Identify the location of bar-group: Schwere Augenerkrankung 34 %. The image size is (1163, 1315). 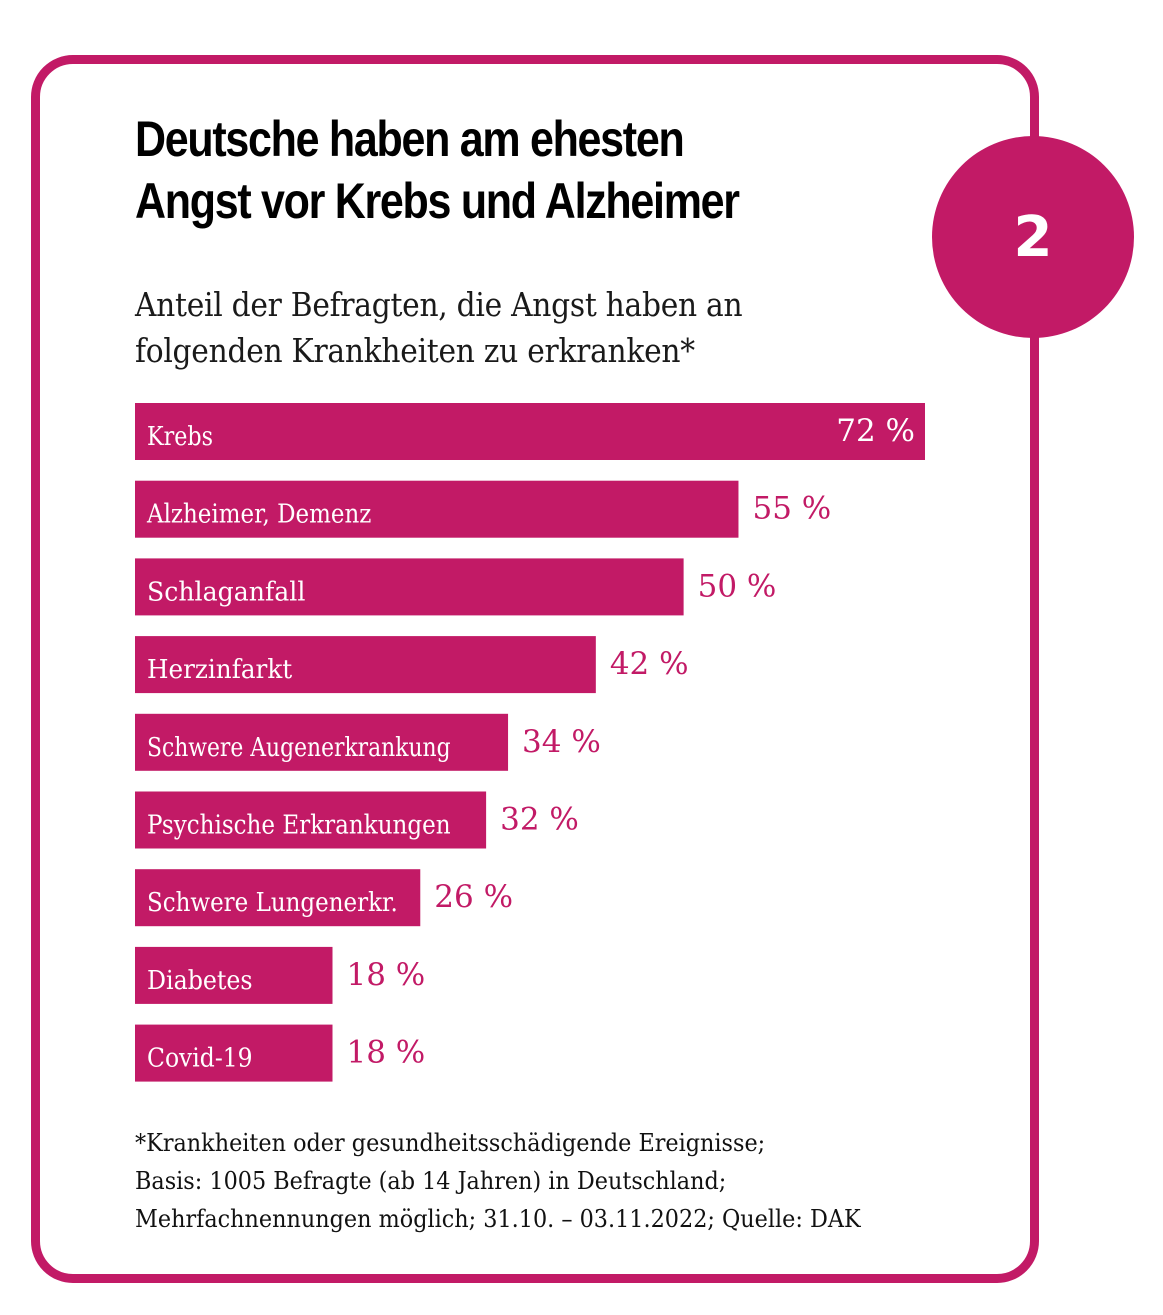
(368, 742).